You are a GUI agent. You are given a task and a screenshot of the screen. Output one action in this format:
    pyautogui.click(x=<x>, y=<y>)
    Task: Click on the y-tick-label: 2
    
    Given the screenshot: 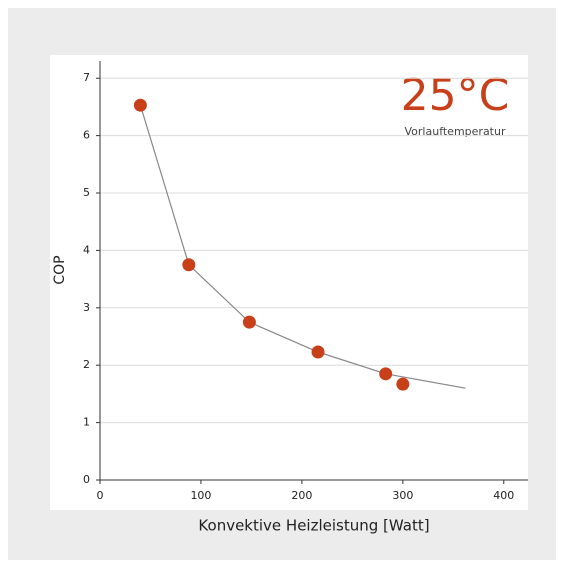 What is the action you would take?
    pyautogui.click(x=86, y=364)
    